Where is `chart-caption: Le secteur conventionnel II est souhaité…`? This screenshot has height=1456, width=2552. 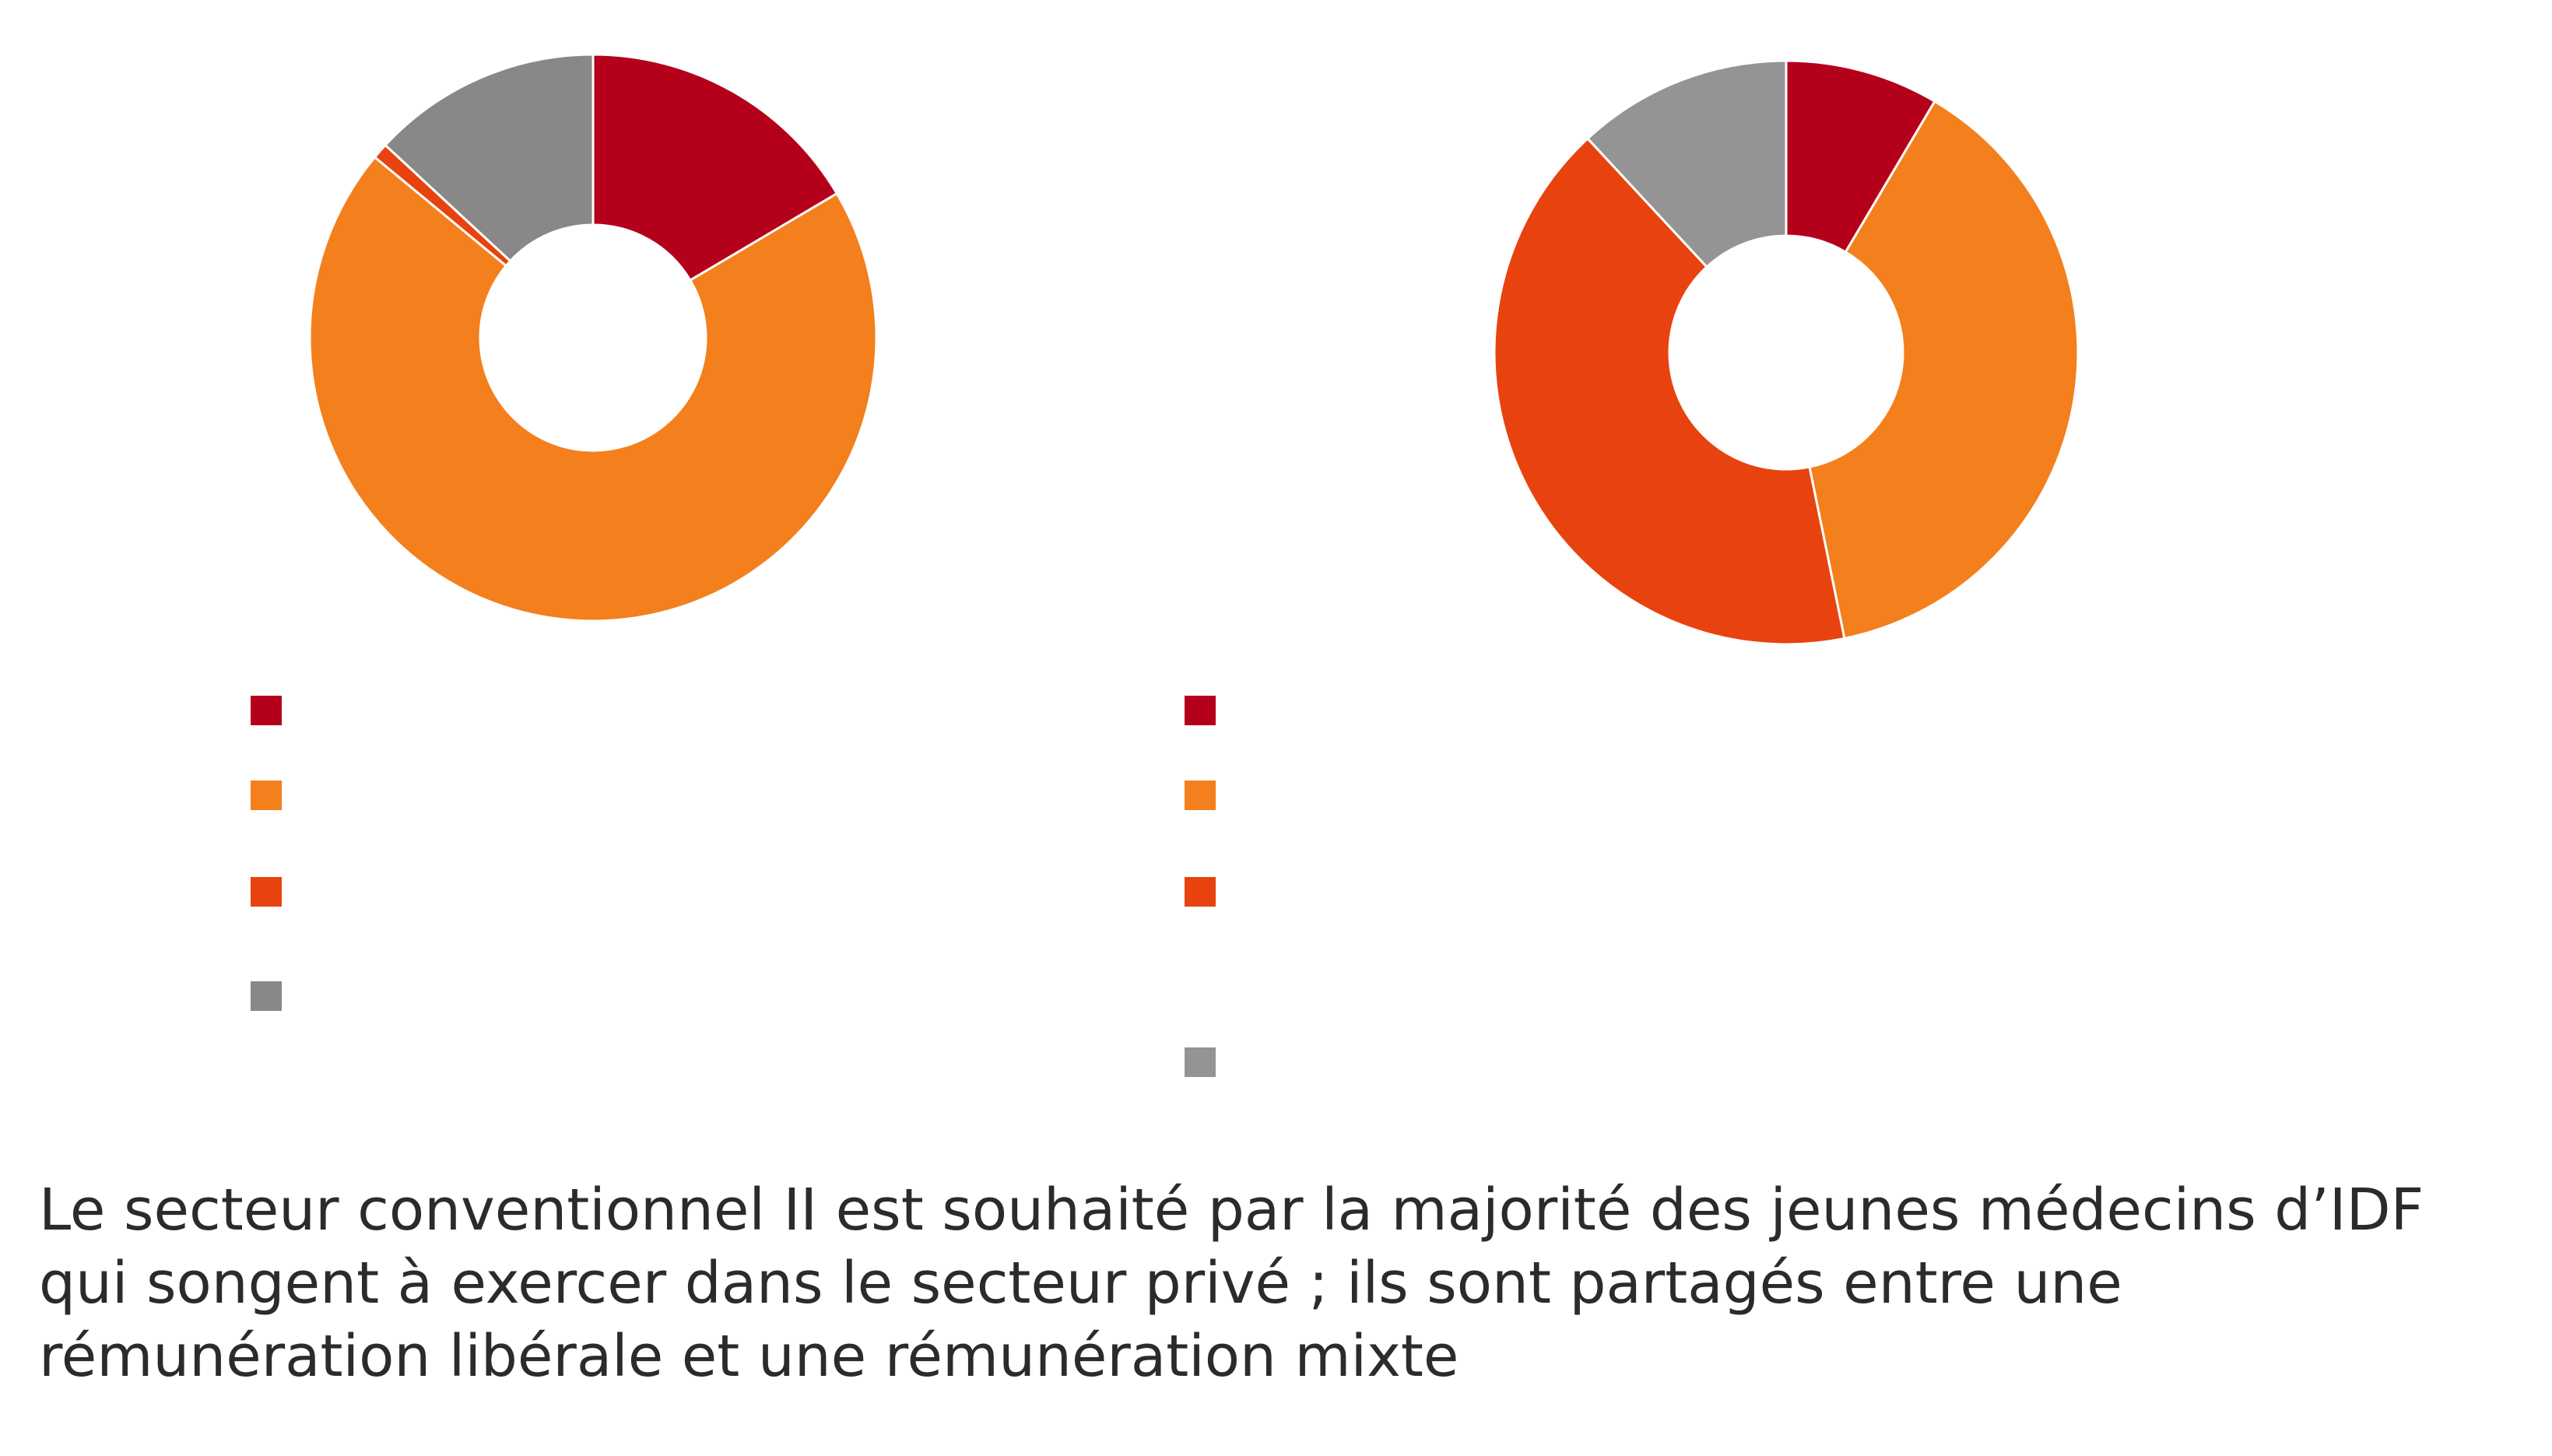
chart-caption: Le secteur conventionnel II est souhaité… is located at coordinates (1231, 1284).